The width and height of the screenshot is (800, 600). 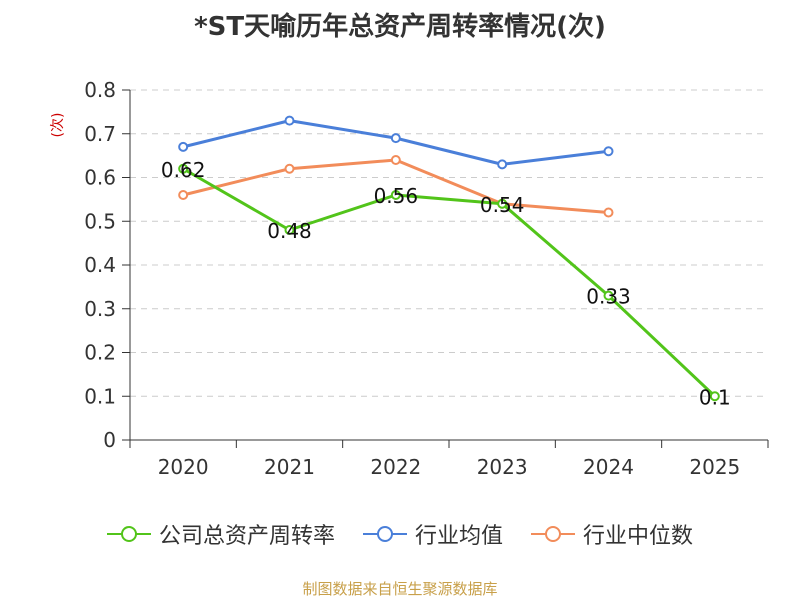 I want to click on legend-label-industry-median: 行业中位数, so click(x=638, y=536).